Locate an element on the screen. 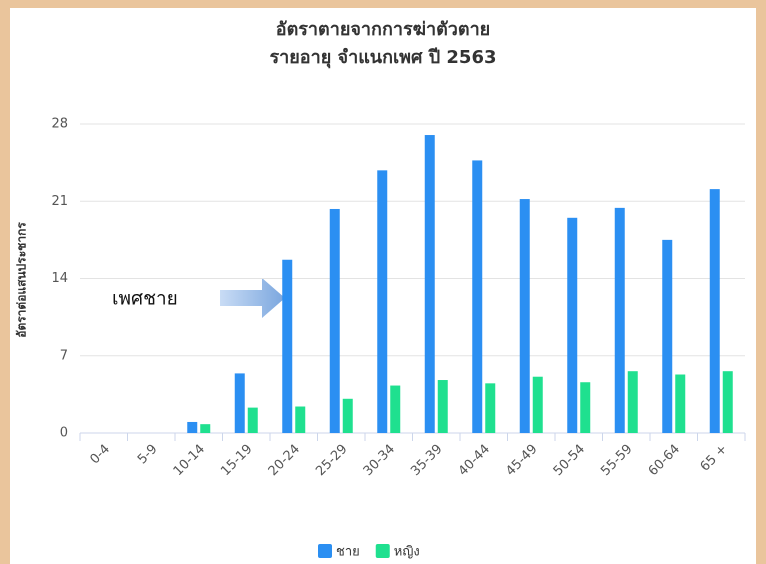 The image size is (766, 564). annotation-arrow is located at coordinates (252, 298).